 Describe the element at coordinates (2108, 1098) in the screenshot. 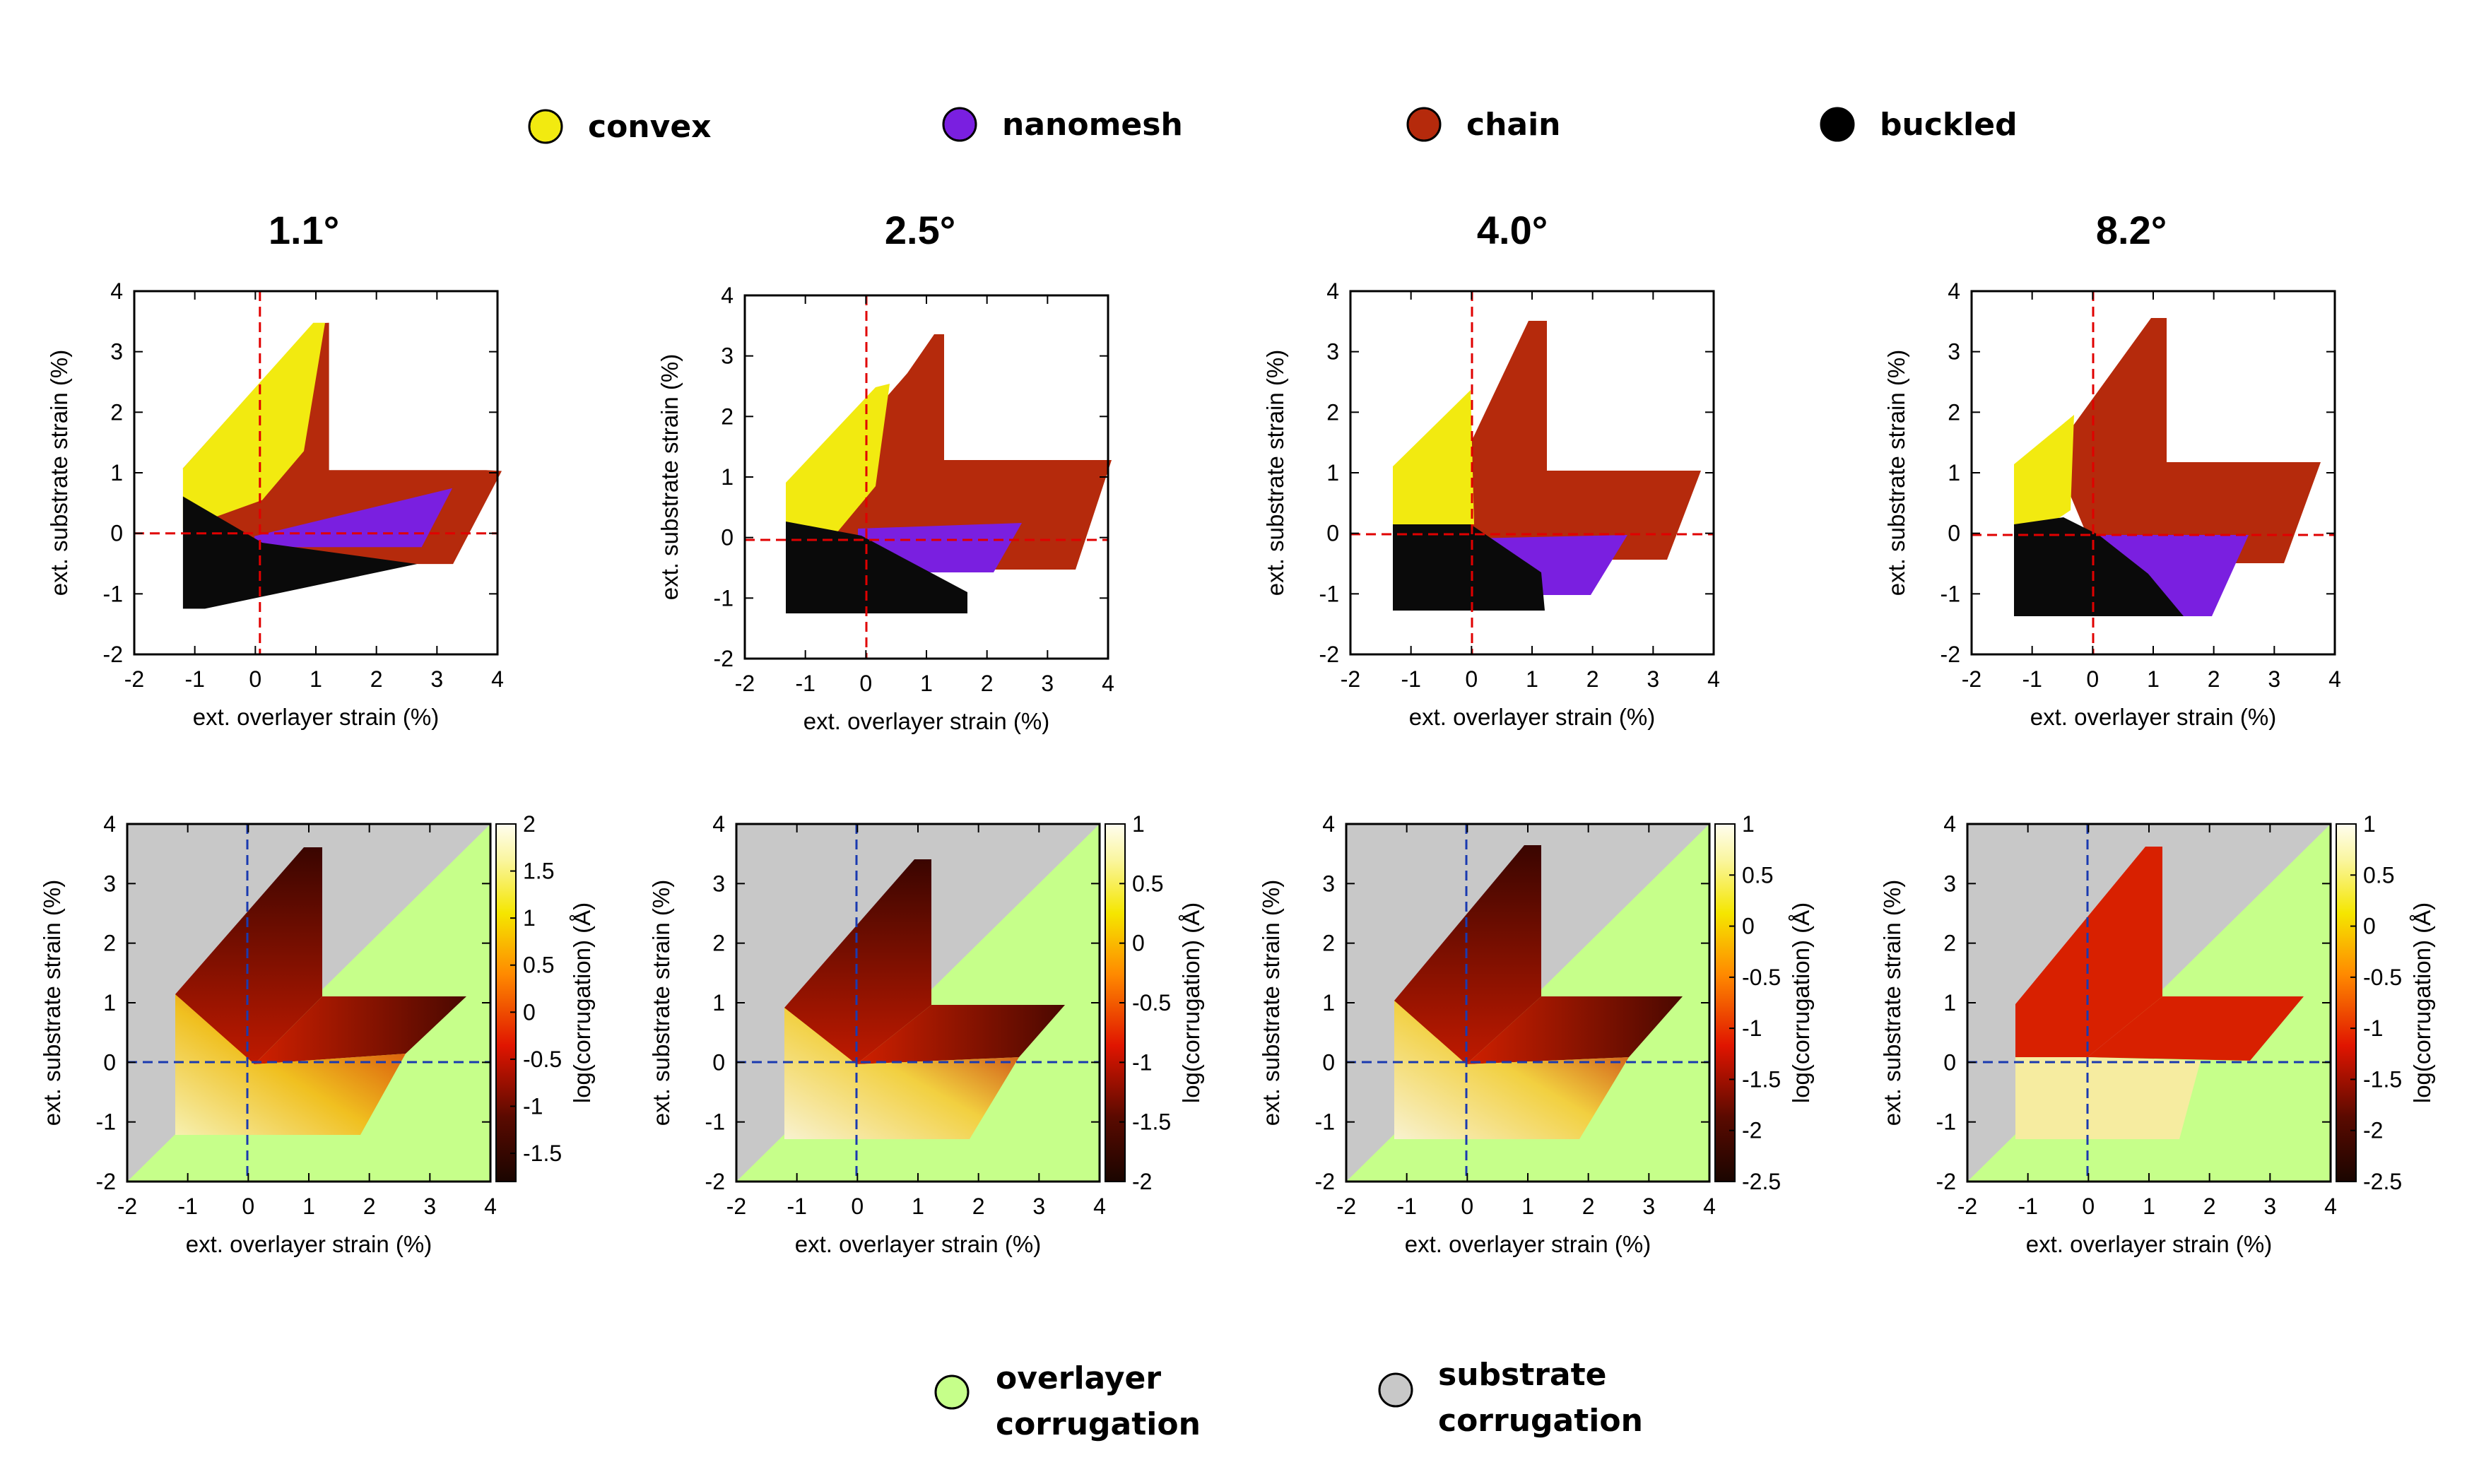

I see `heat-body` at that location.